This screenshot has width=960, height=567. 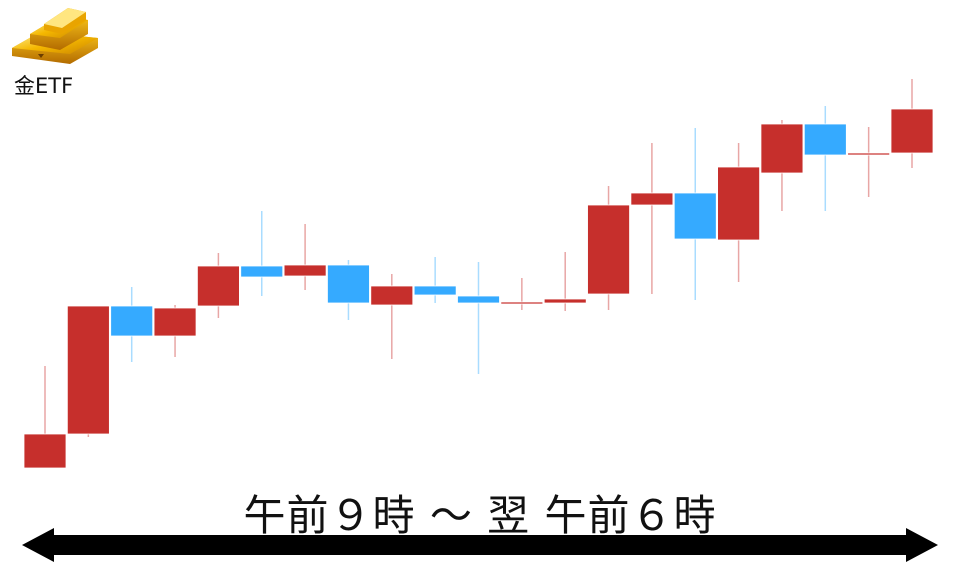 What do you see at coordinates (480, 545) in the screenshot?
I see `double-arrow-icon` at bounding box center [480, 545].